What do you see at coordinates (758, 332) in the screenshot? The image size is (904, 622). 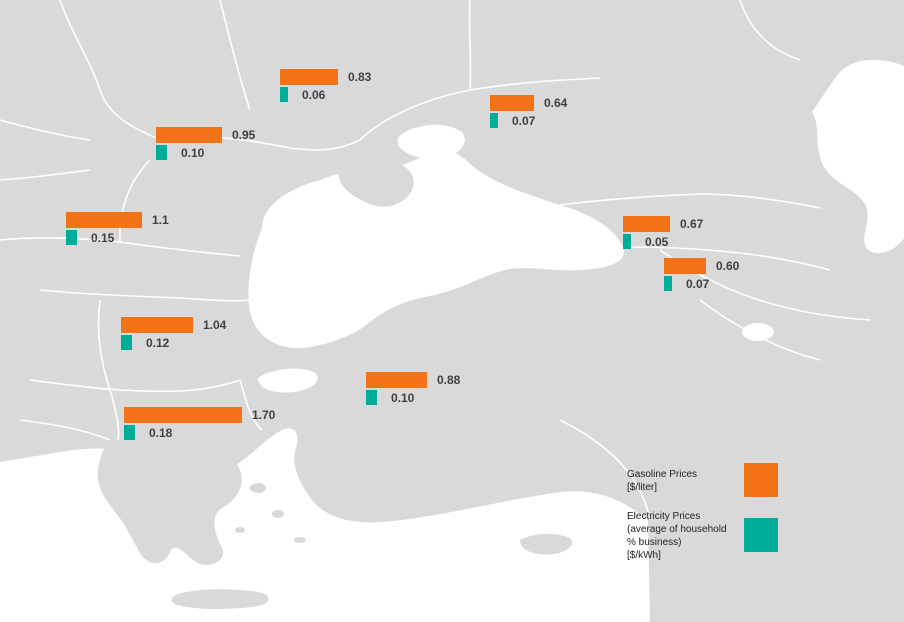 I see `lake` at bounding box center [758, 332].